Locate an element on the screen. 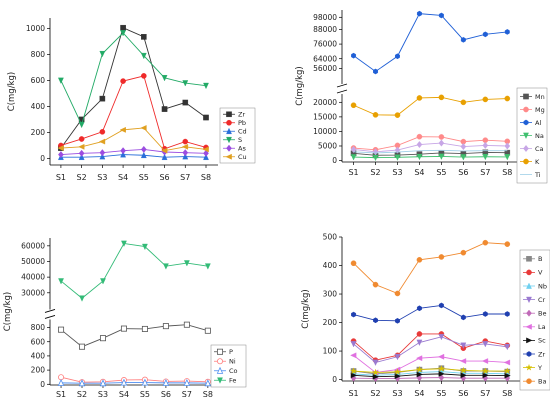  series-line-Cd is located at coordinates (133, 156).